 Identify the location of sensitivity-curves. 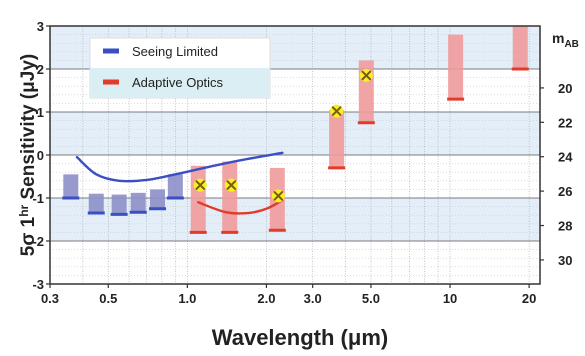
(179, 183).